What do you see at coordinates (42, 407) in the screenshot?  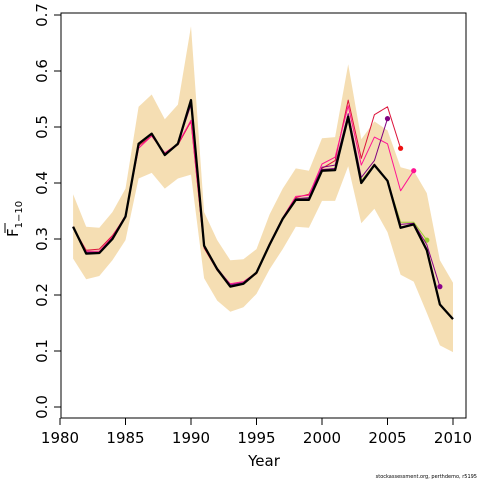 I see `y-tick-label-0: 0.0` at bounding box center [42, 407].